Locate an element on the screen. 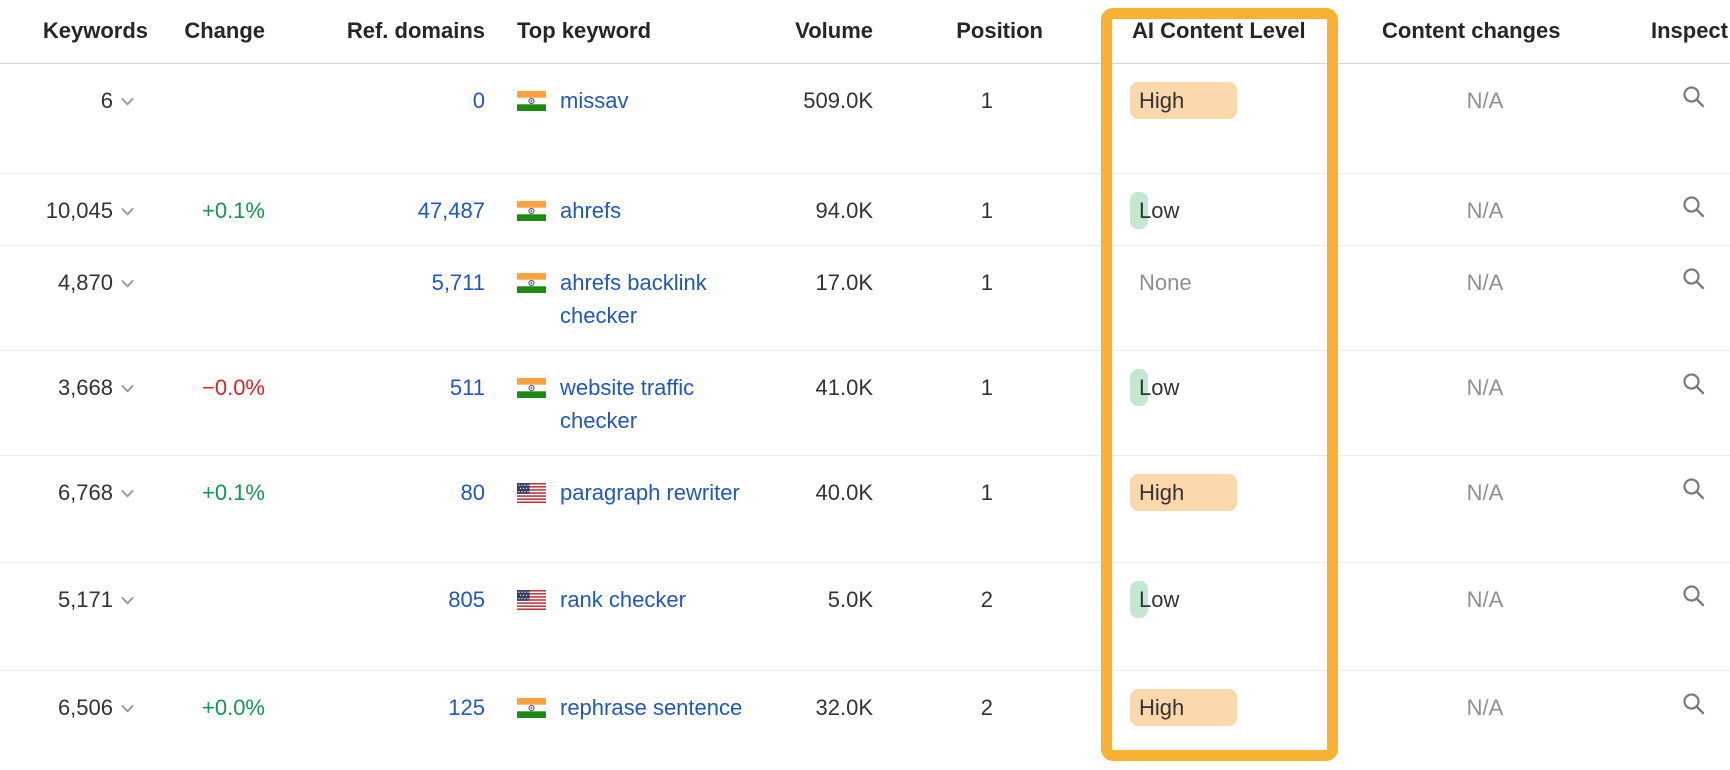  ref-domains-link: 805 is located at coordinates (466, 599).